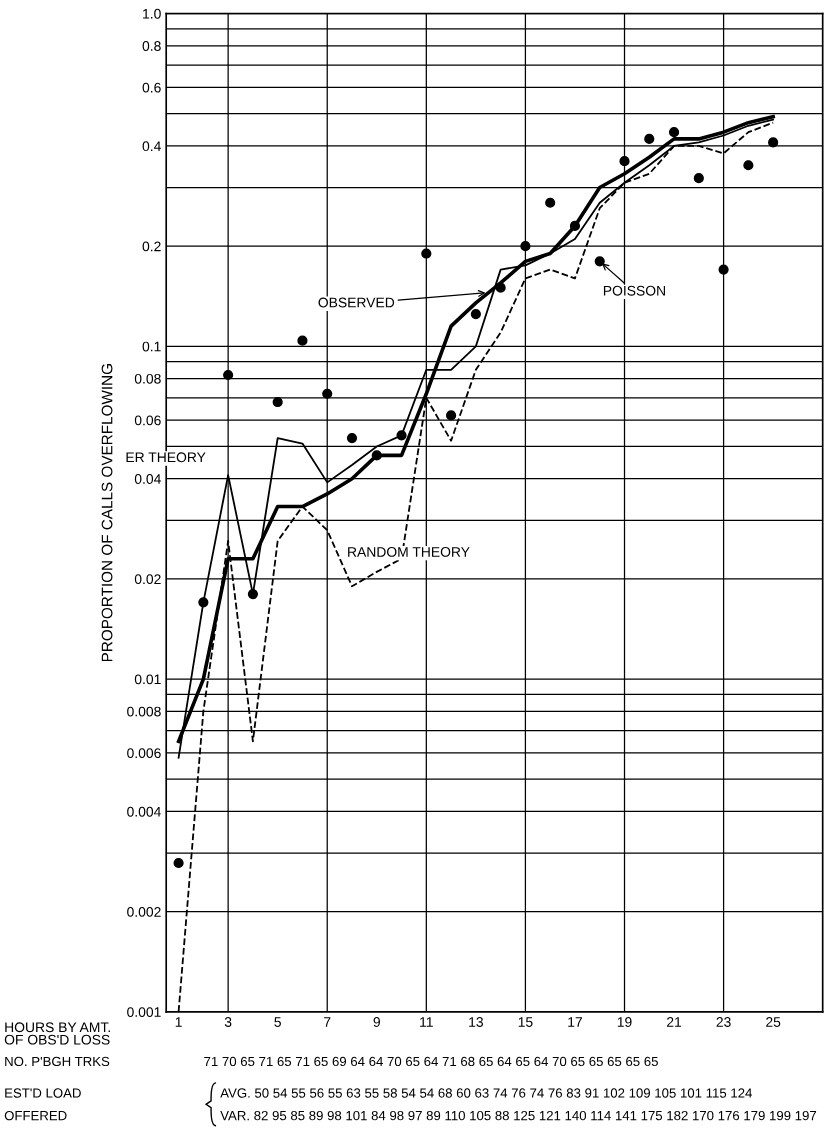 This screenshot has width=831, height=1128. I want to click on y-tick-label: 0.008, so click(144, 711).